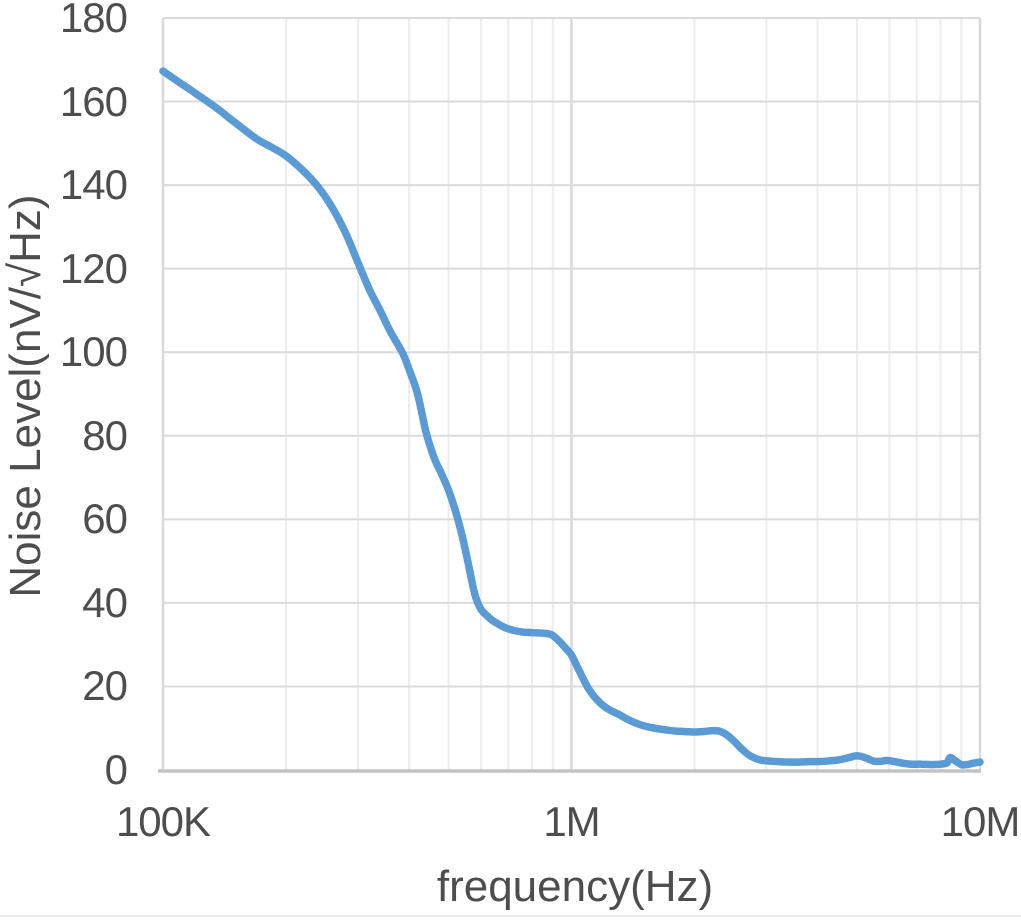 The height and width of the screenshot is (921, 1021). What do you see at coordinates (571, 821) in the screenshot?
I see `x-tick-label: 1M` at bounding box center [571, 821].